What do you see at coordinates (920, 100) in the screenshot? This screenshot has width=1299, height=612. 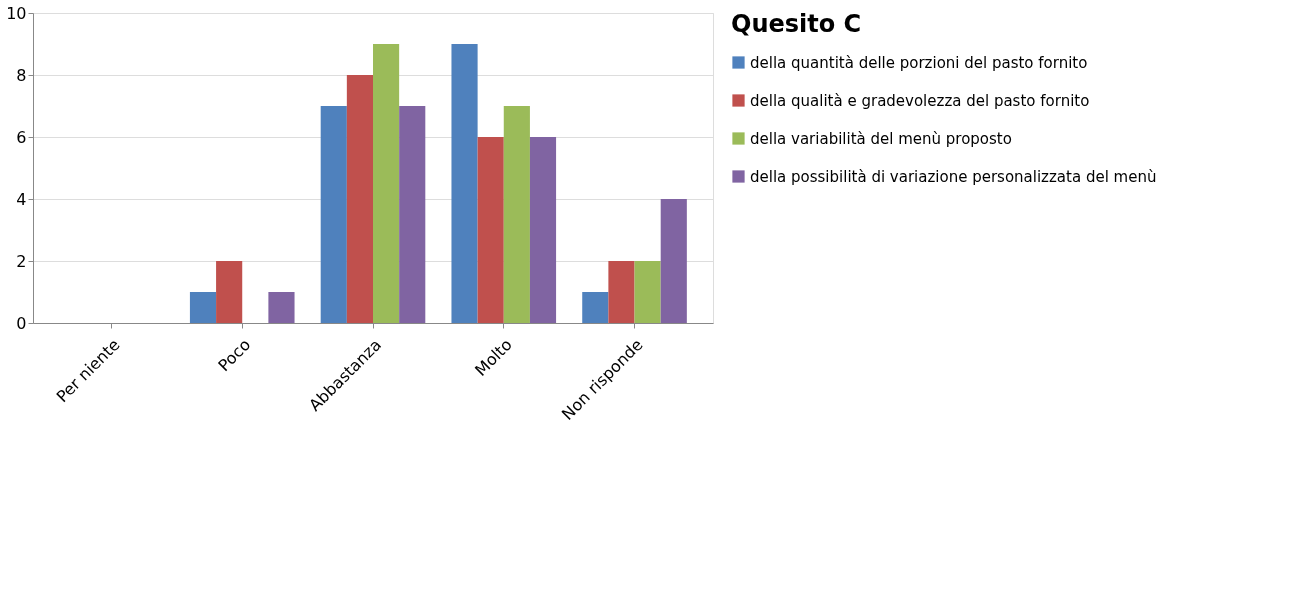 I see `legend-label: della qualità e gradevolezza del pasto fornito` at bounding box center [920, 100].